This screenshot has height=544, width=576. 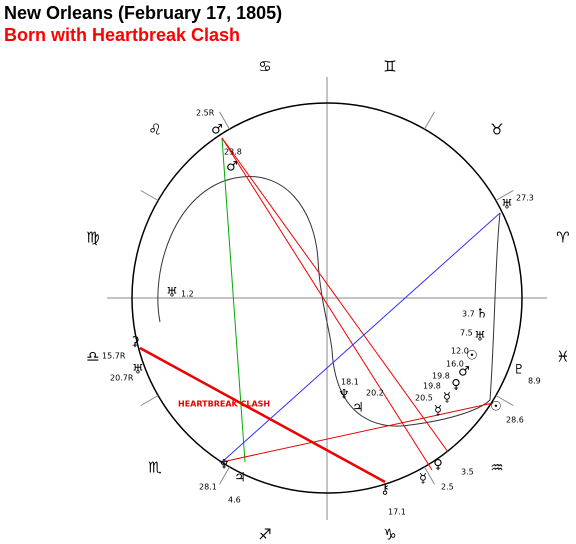 I want to click on planet-degree: 2.5, so click(x=447, y=487).